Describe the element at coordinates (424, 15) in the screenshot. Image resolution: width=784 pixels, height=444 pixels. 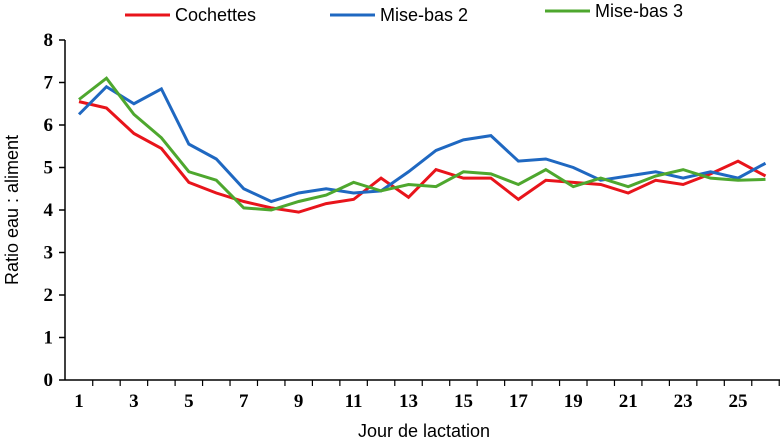
I see `legend-label: Mise-bas 2` at that location.